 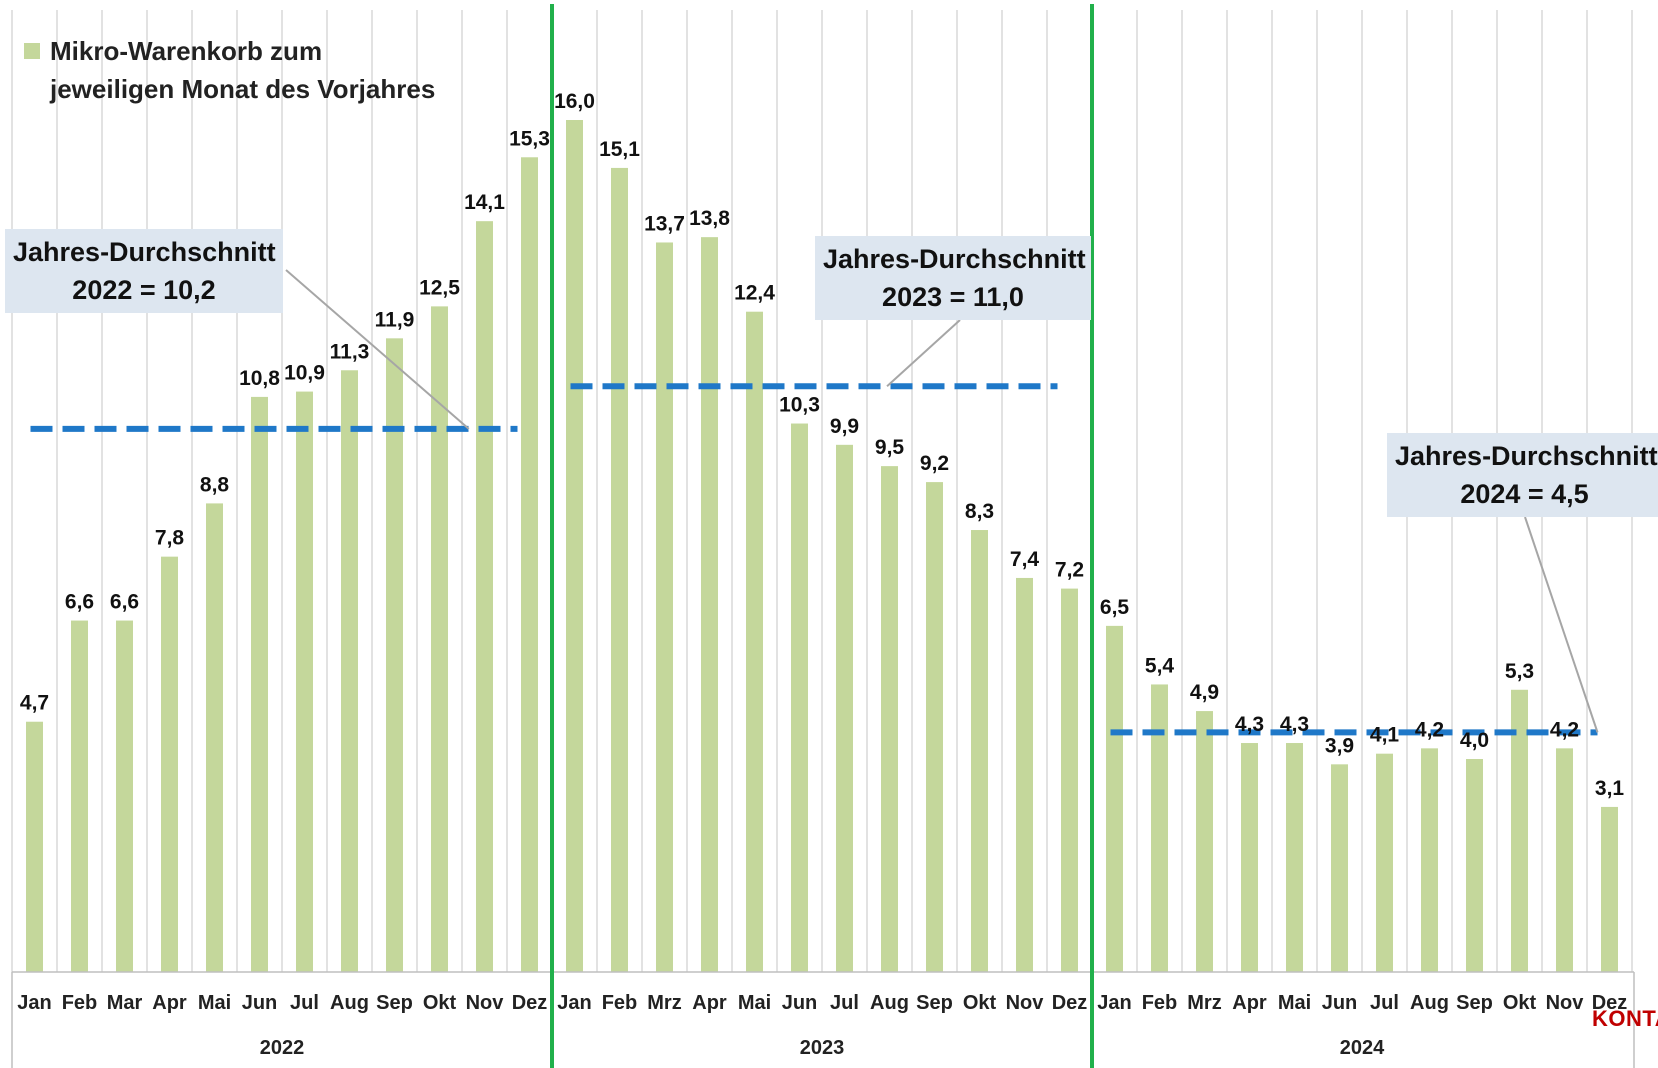 What do you see at coordinates (1160, 665) in the screenshot?
I see `data-label: 5,4` at bounding box center [1160, 665].